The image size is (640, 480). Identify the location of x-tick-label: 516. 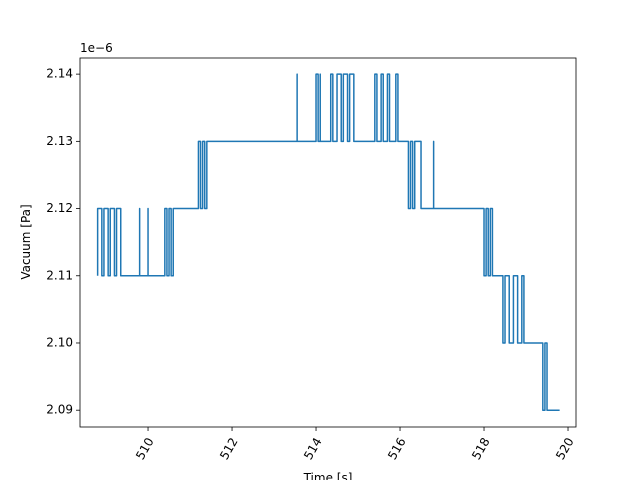
(397, 448).